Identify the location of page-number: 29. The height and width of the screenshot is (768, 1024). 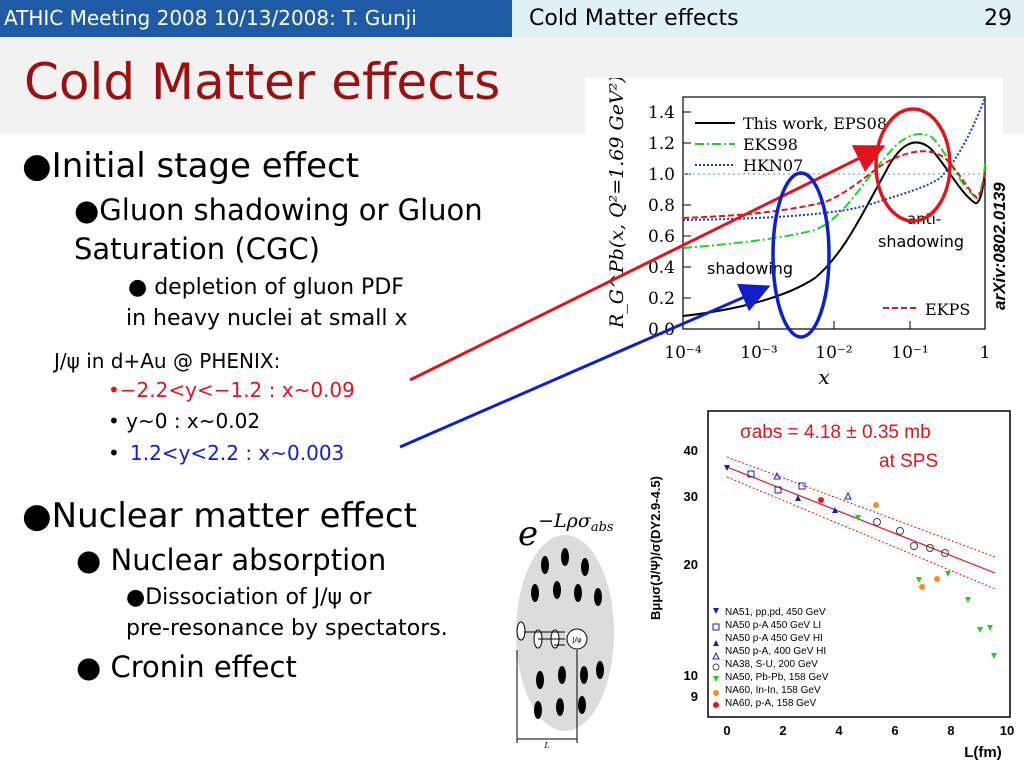
(998, 18).